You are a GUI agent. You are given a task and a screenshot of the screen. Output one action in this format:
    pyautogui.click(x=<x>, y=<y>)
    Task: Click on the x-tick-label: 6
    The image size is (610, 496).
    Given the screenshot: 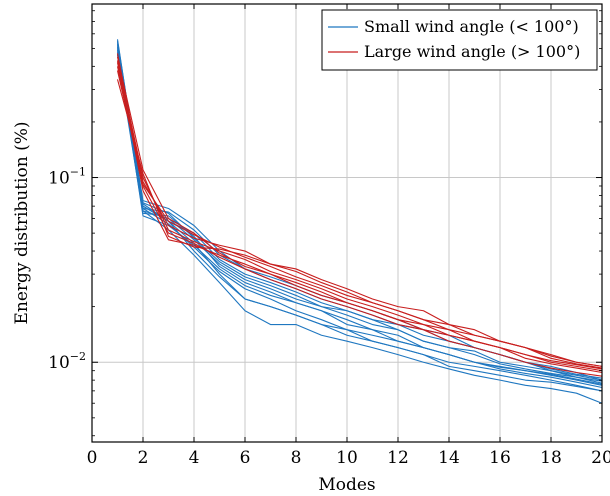 What is the action you would take?
    pyautogui.click(x=245, y=458)
    